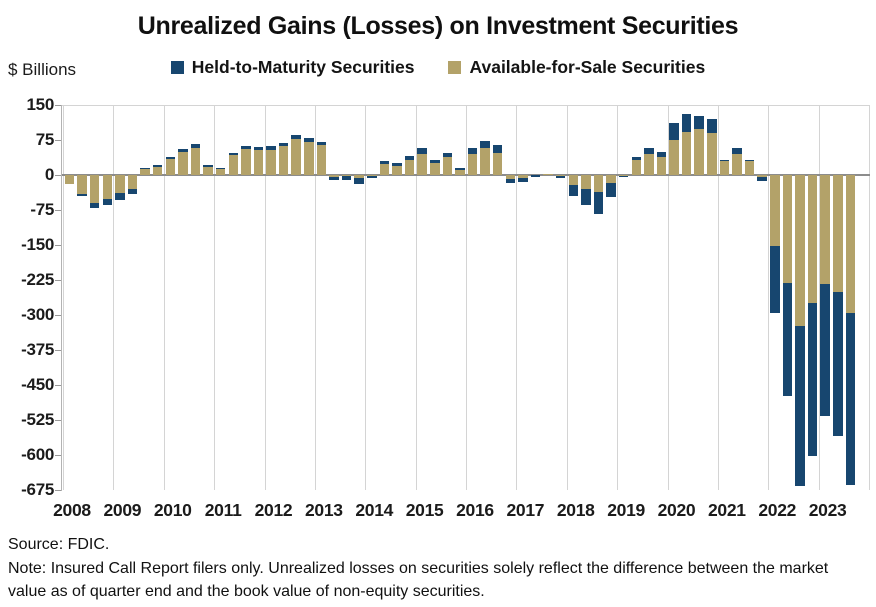 This screenshot has width=876, height=607. What do you see at coordinates (59, 544) in the screenshot?
I see `source-note: Source: FDIC.` at bounding box center [59, 544].